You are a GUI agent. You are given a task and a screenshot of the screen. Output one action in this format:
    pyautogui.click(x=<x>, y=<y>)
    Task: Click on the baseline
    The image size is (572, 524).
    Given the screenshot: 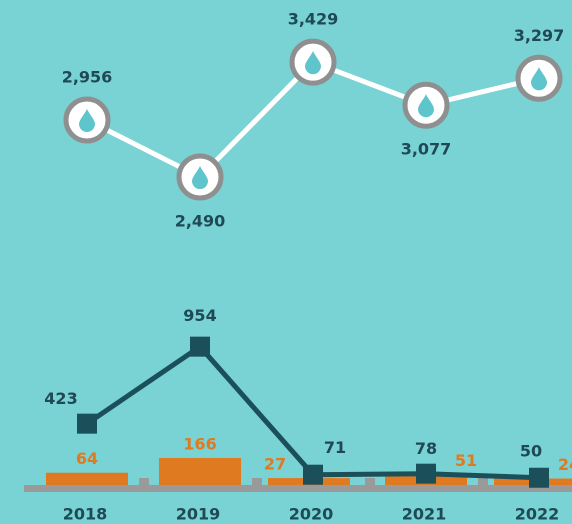 What is the action you would take?
    pyautogui.click(x=298, y=488)
    